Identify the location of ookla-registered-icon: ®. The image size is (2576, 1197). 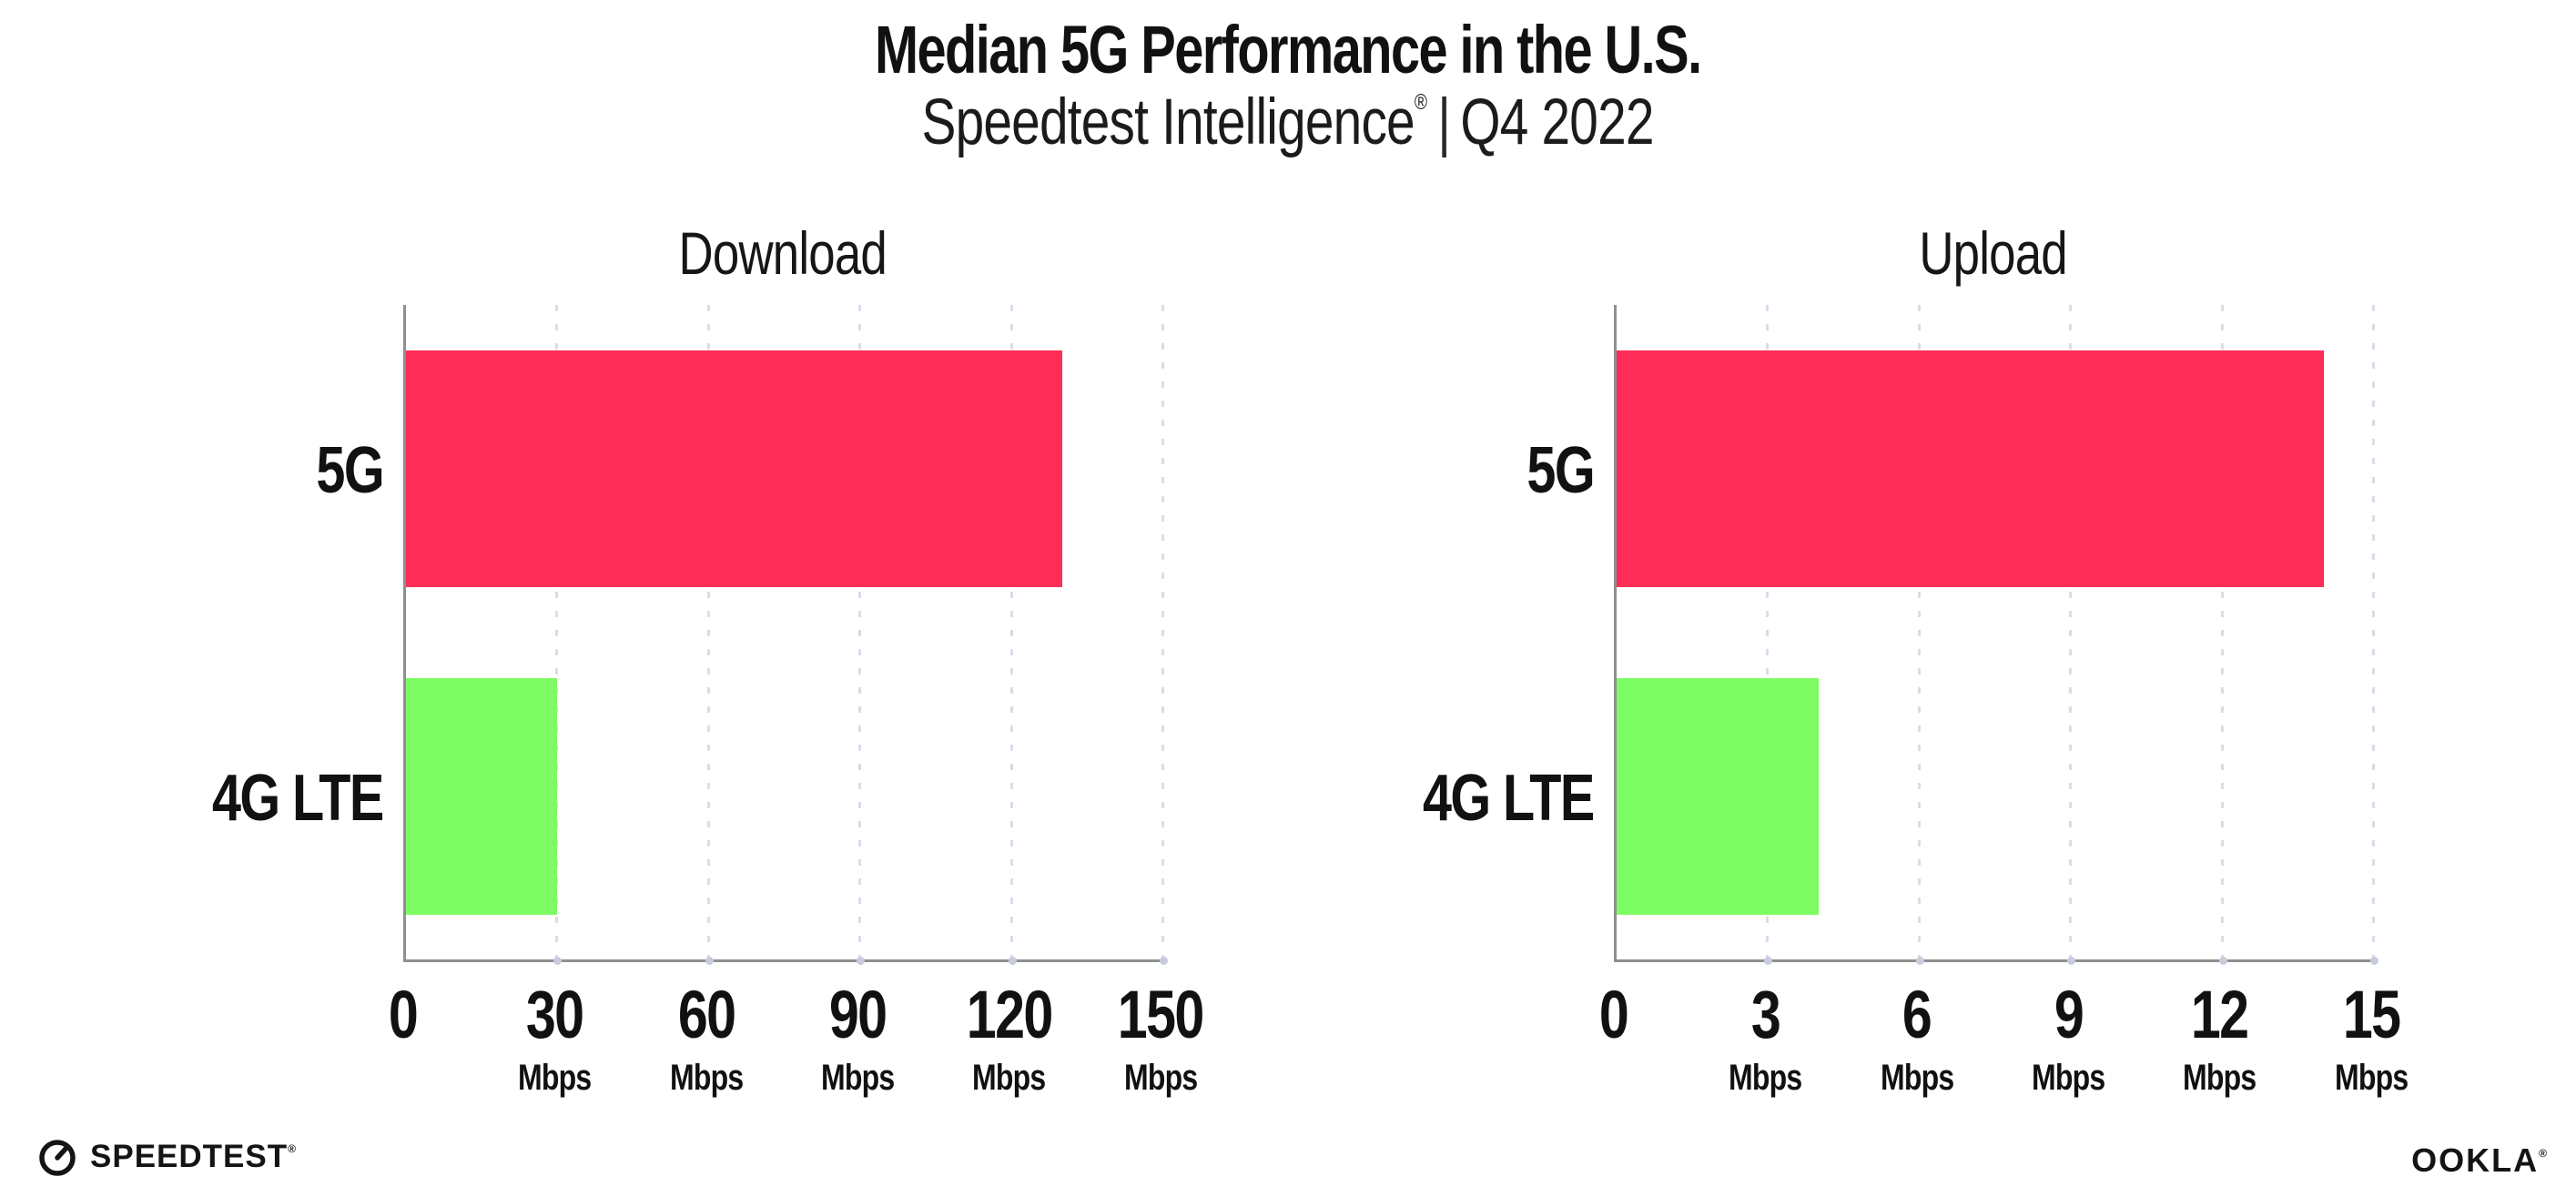
(2544, 1153).